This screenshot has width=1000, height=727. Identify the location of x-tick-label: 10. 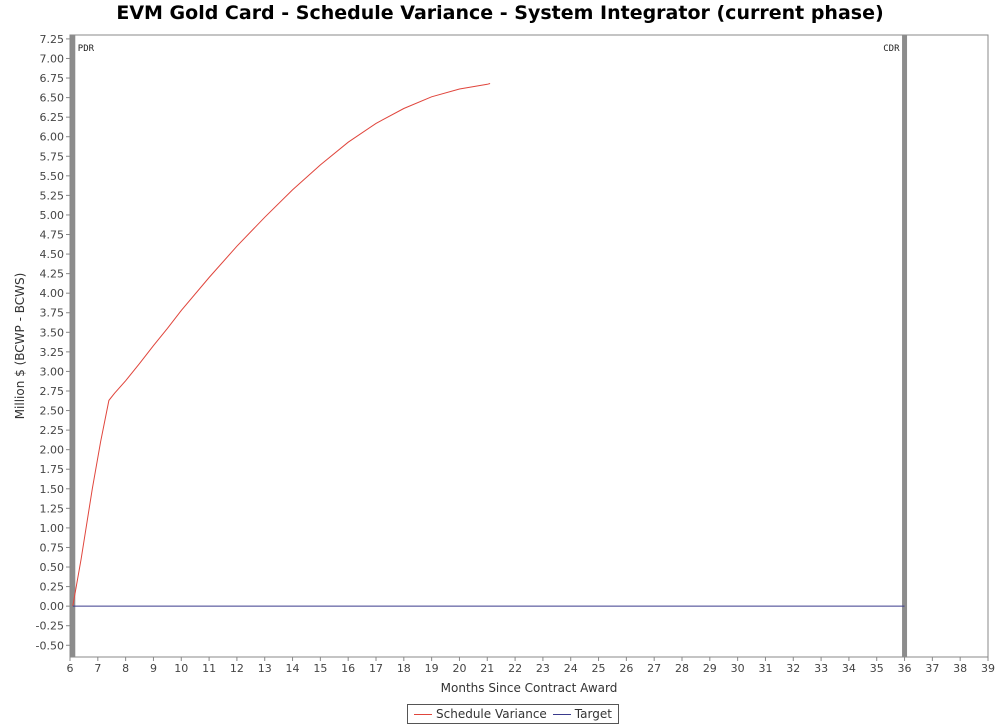
(181, 668).